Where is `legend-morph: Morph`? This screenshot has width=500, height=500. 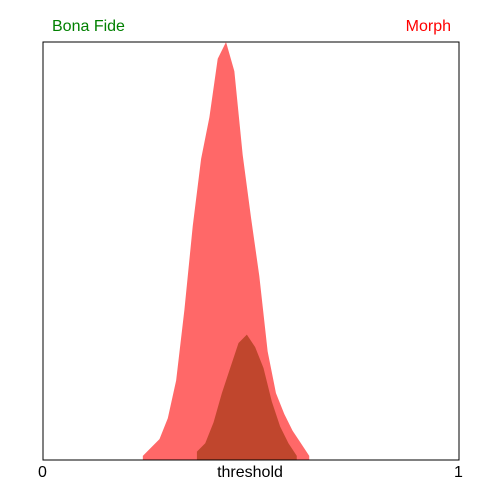 legend-morph: Morph is located at coordinates (428, 26).